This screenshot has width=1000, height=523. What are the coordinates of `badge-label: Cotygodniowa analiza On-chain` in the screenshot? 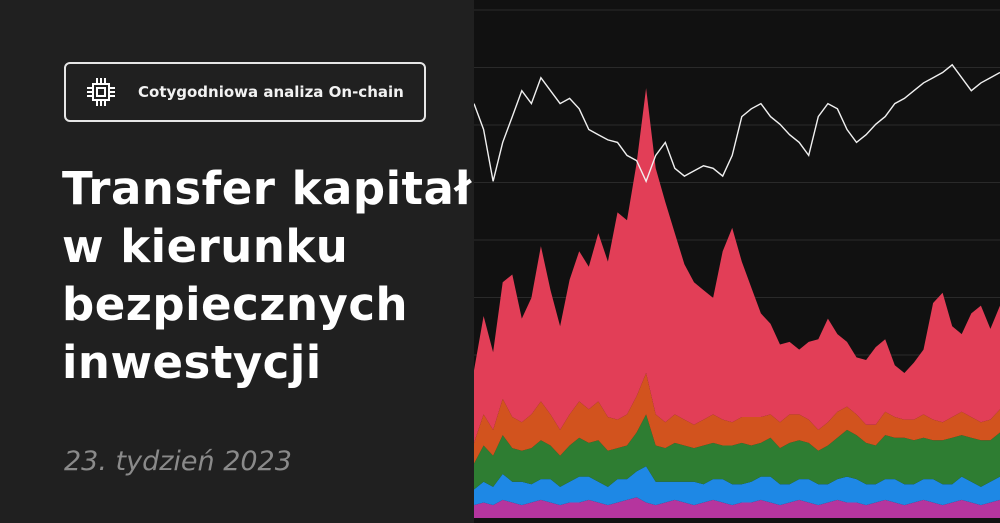 It's located at (271, 92).